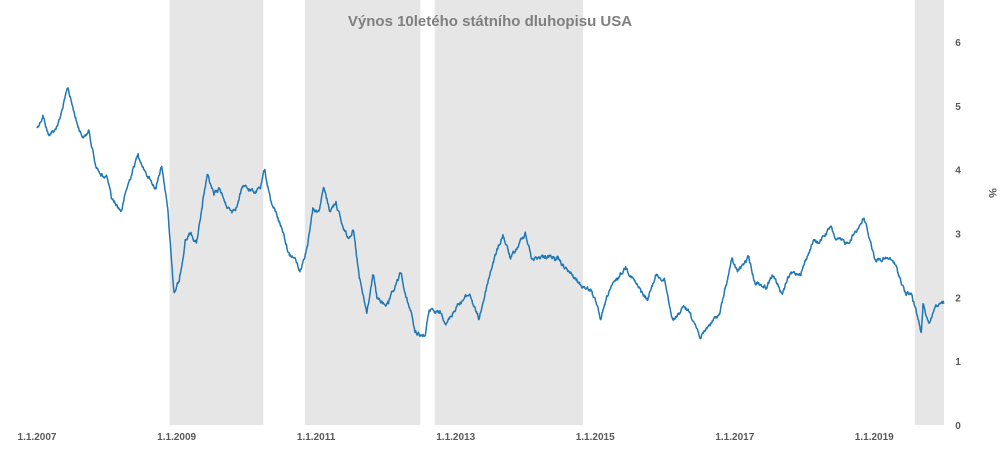 The width and height of the screenshot is (1000, 453). I want to click on y-axis-label: %, so click(992, 193).